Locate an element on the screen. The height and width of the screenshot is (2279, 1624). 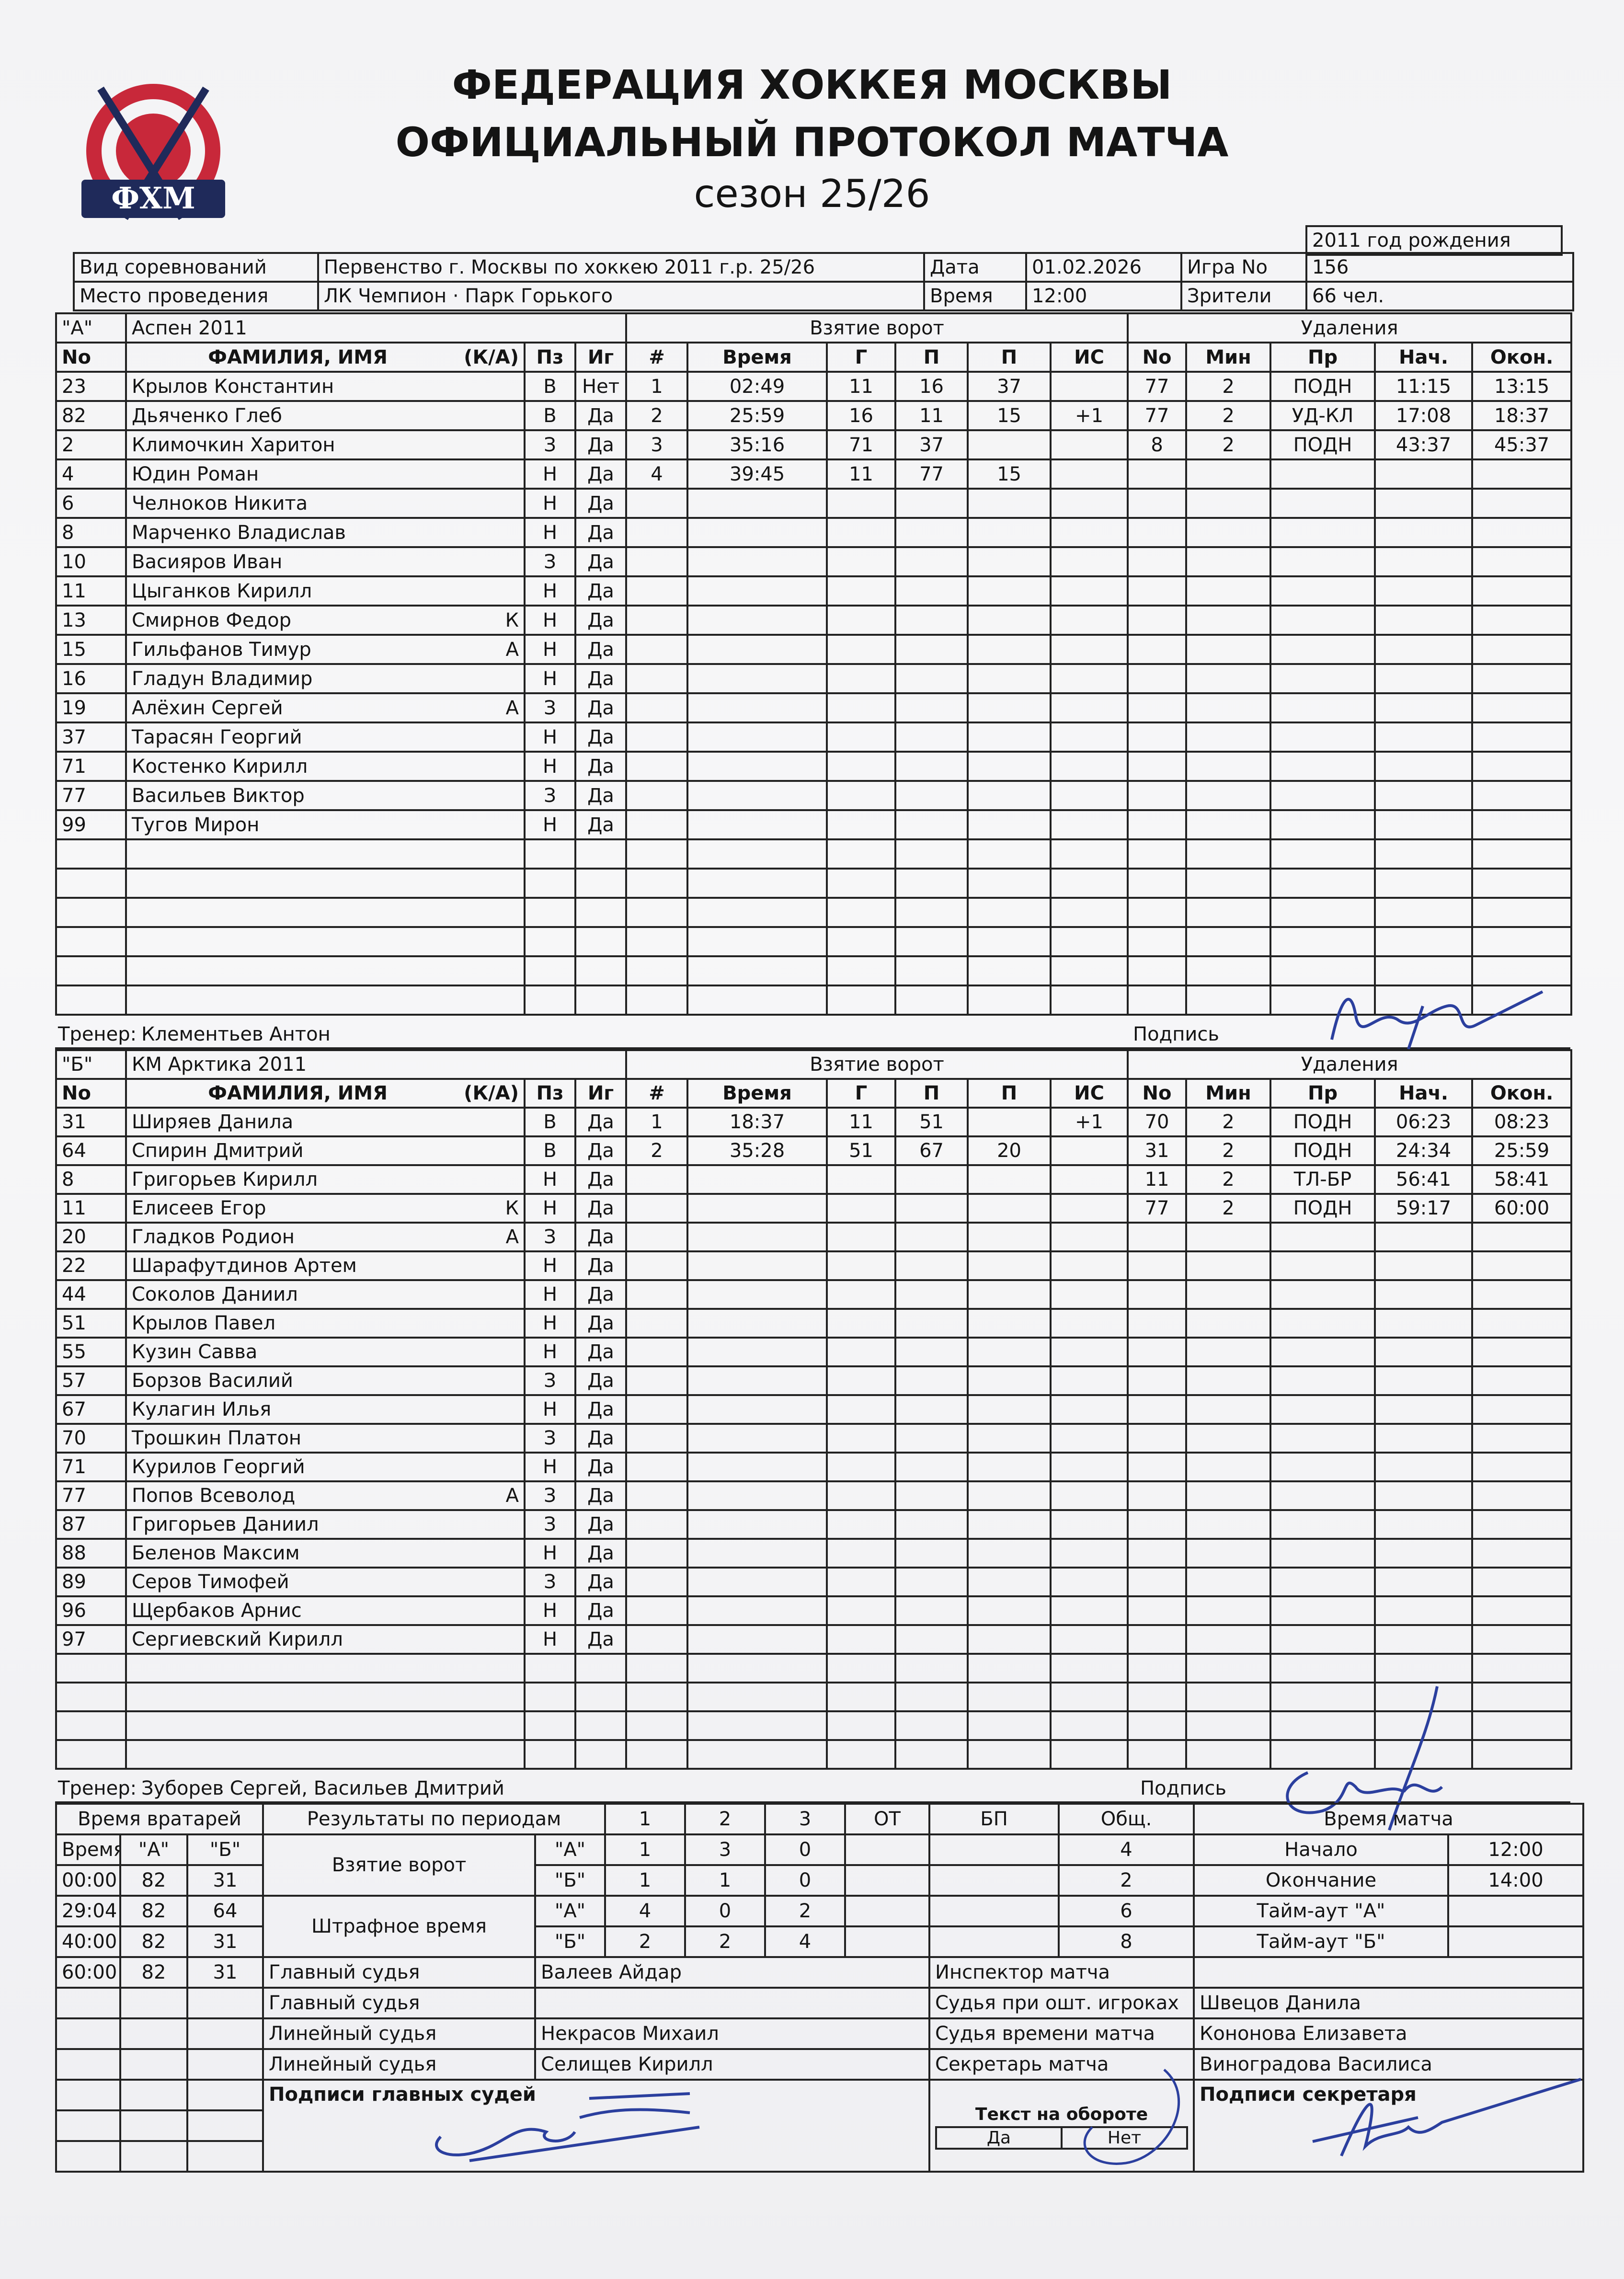
player-name-cell: А Алёхин Сергей is located at coordinates (325, 707).